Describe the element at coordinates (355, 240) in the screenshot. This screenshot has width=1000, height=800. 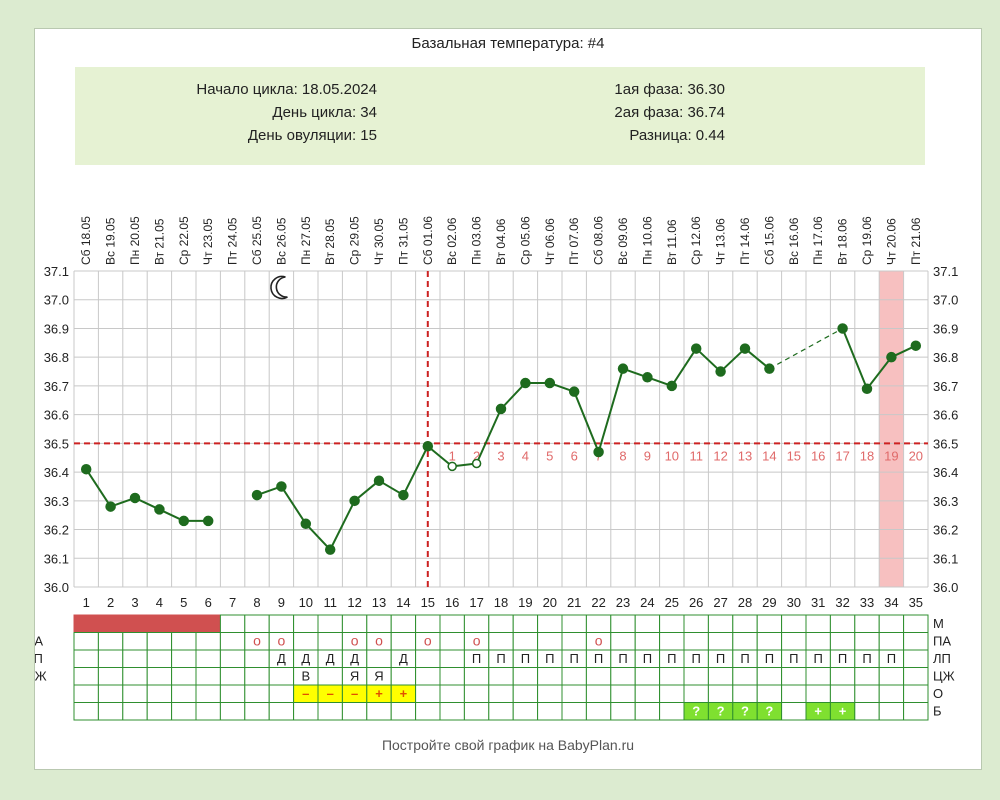
I see `date-label: Ср 29.05` at that location.